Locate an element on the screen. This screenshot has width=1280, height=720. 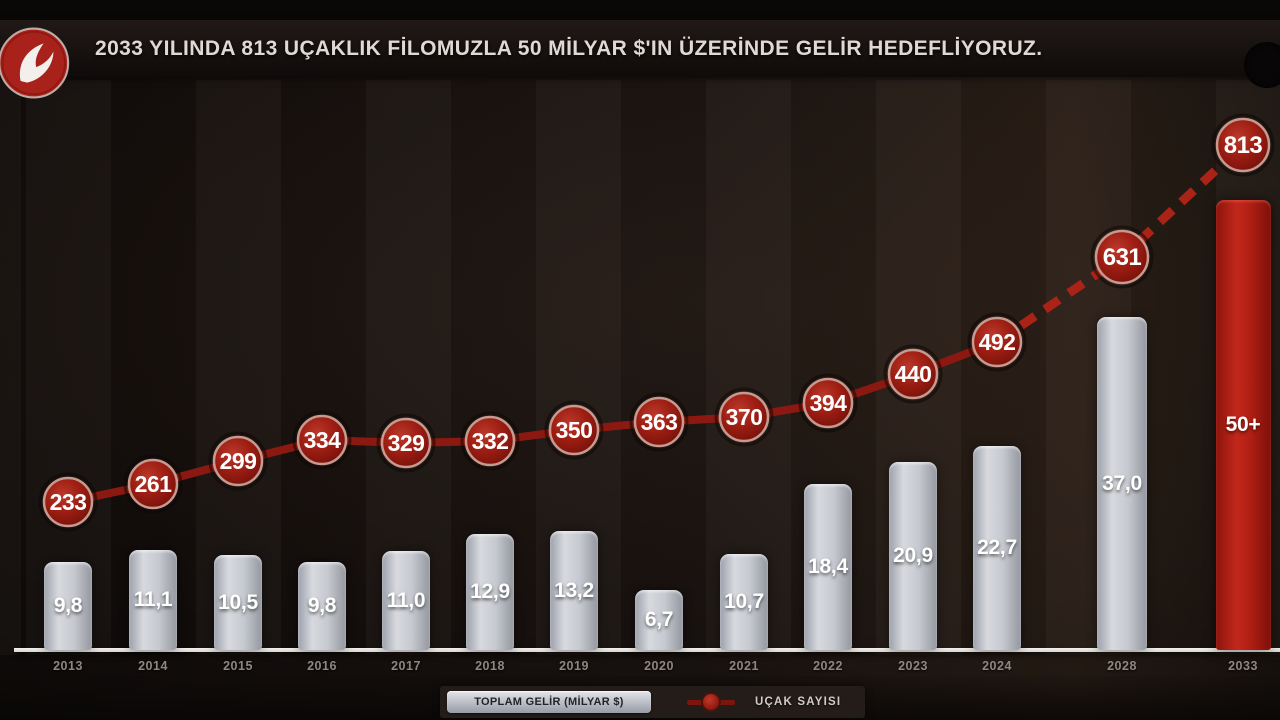
revenue-bar-2013: 9,8 is located at coordinates (68, 606).